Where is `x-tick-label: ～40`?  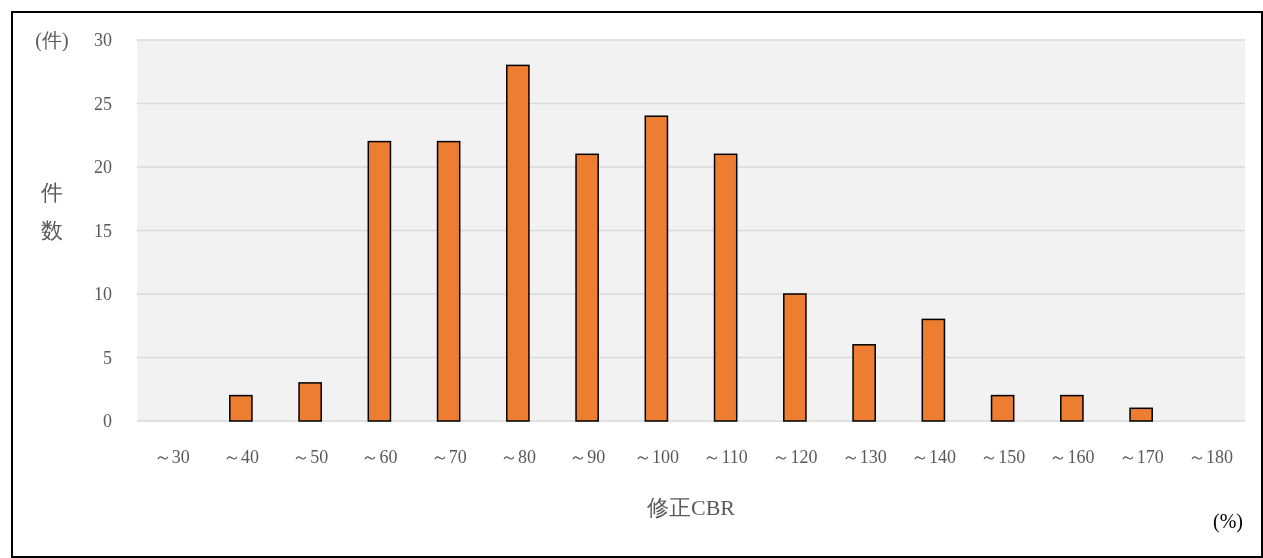
x-tick-label: ～40 is located at coordinates (240, 457).